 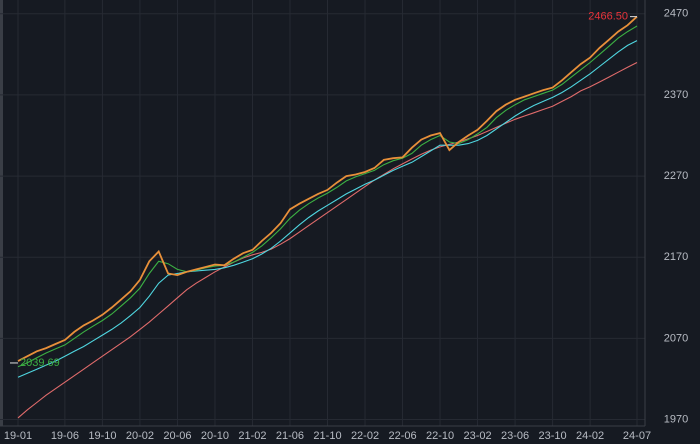 I want to click on x-tick-label: 20-10, so click(x=215, y=436).